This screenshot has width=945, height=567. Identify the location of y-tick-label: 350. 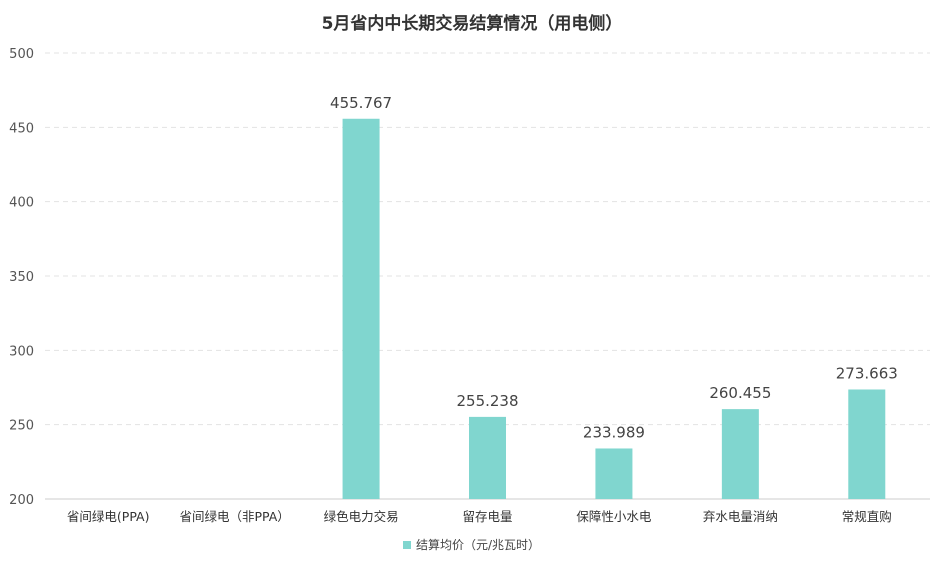
(21, 277).